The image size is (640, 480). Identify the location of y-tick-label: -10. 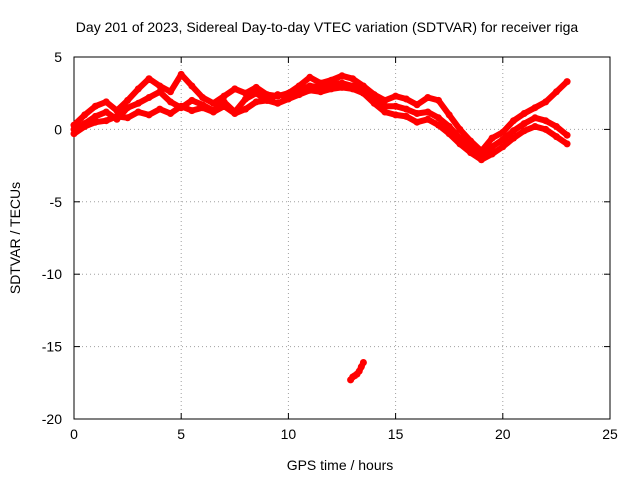
(52, 274).